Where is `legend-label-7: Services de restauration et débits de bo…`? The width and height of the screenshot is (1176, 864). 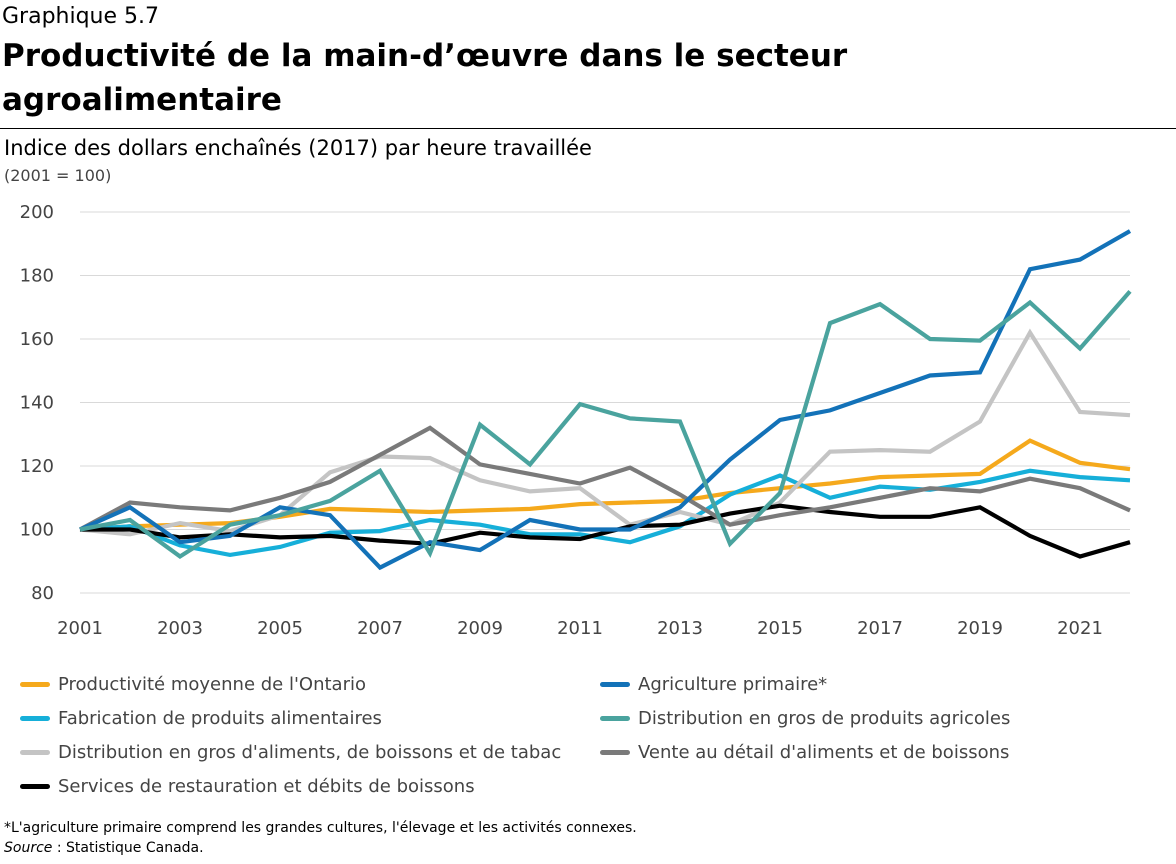
legend-label-7: Services de restauration et débits de bo… is located at coordinates (266, 786).